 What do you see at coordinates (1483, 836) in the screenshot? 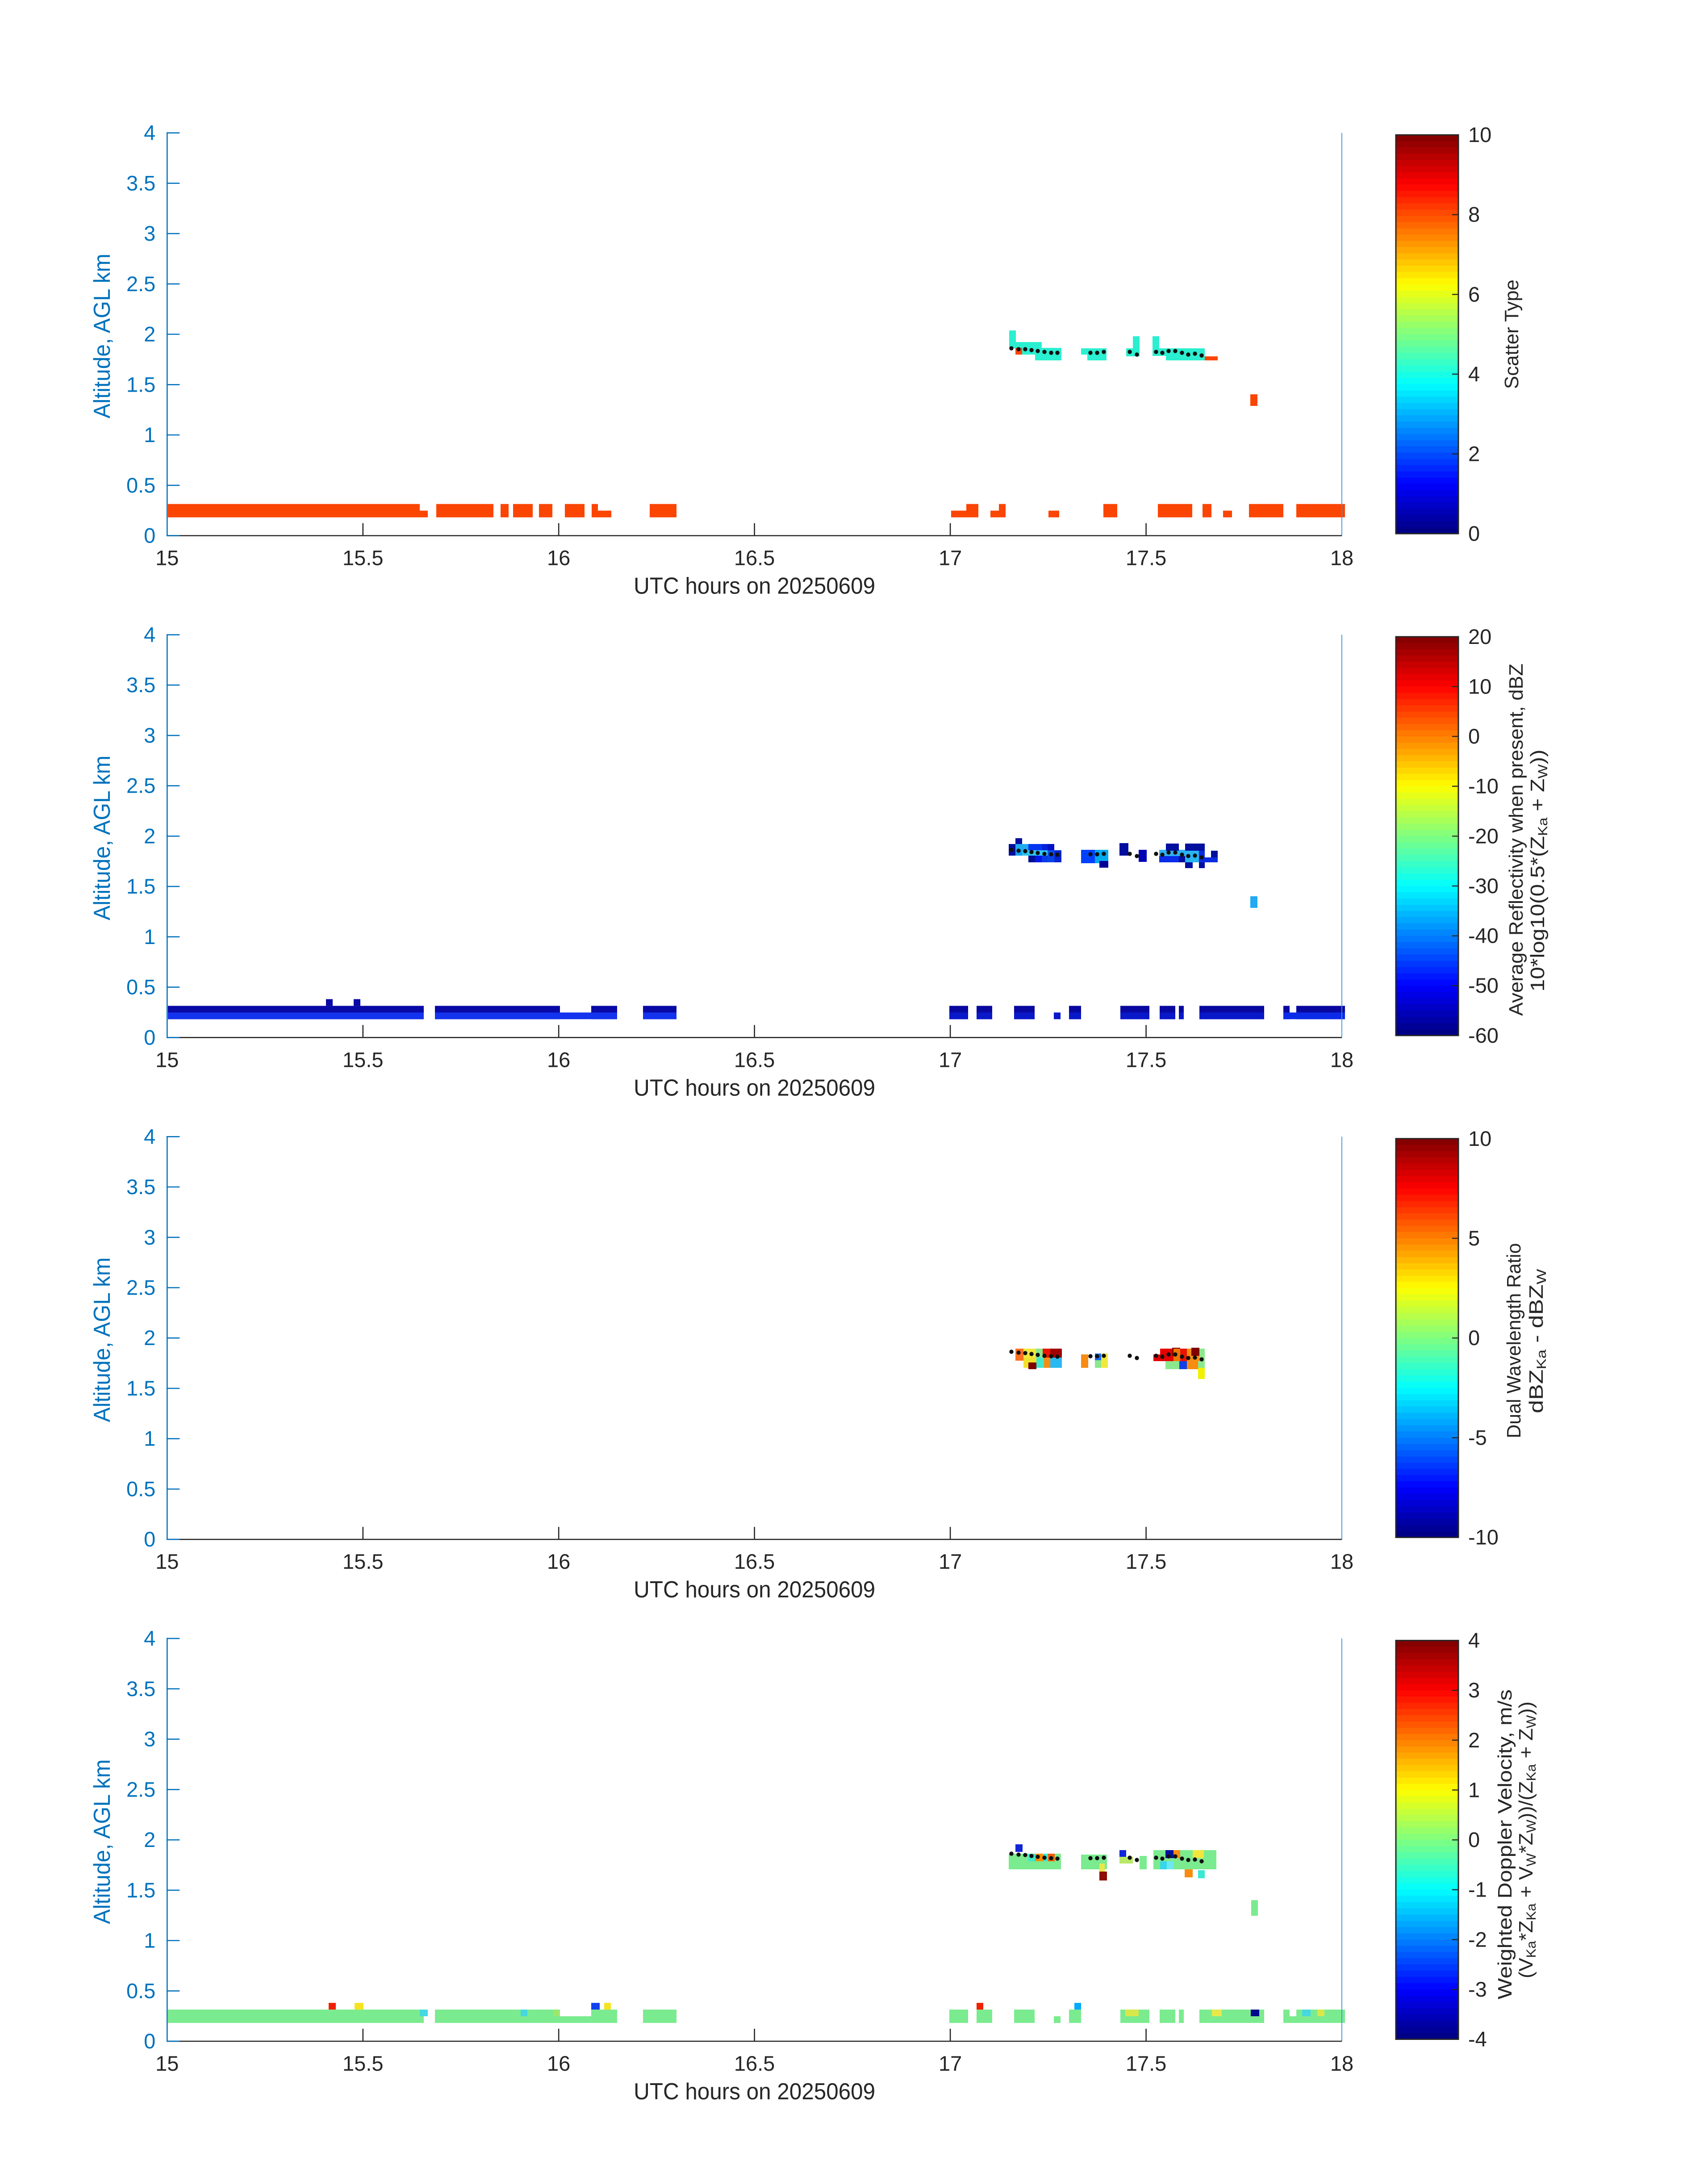
I see `svg-text: -20` at bounding box center [1483, 836].